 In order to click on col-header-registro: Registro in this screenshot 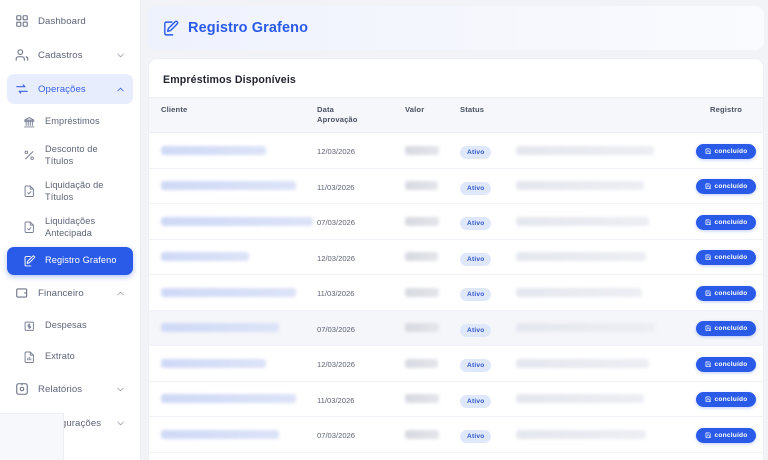, I will do `click(724, 115)`.